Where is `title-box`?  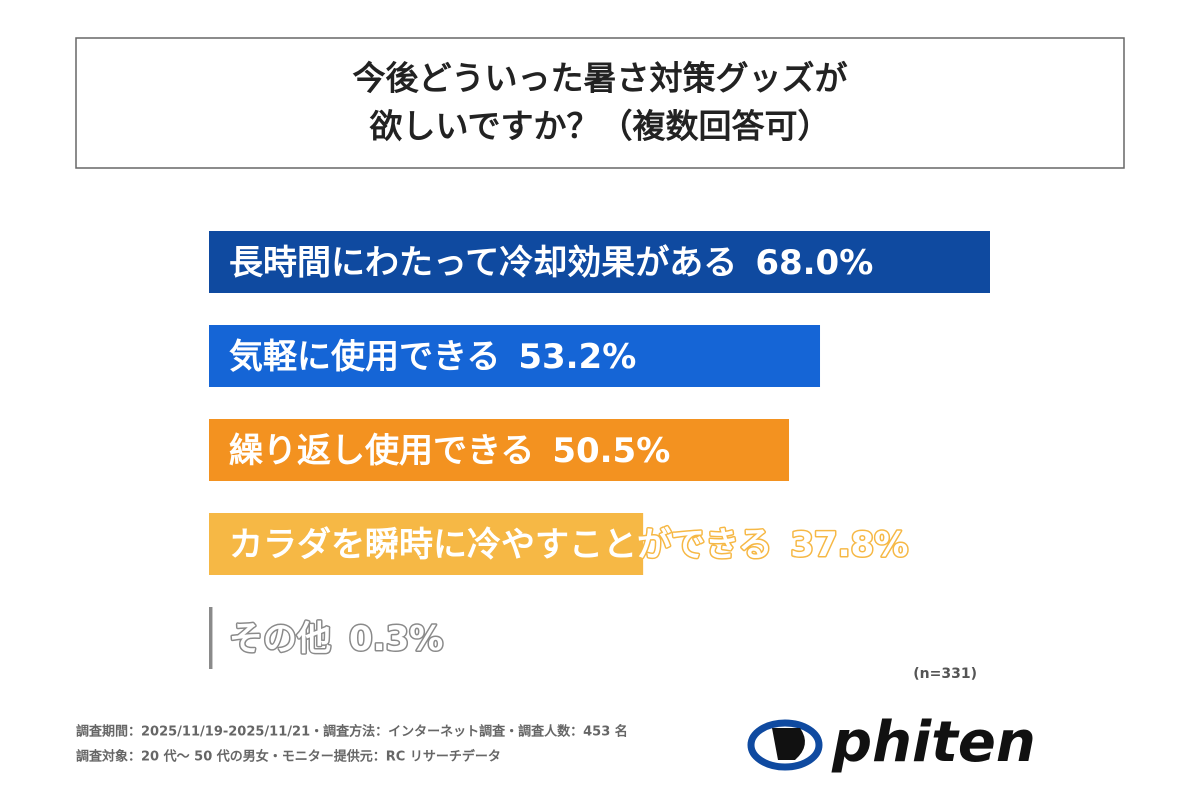 title-box is located at coordinates (600, 103).